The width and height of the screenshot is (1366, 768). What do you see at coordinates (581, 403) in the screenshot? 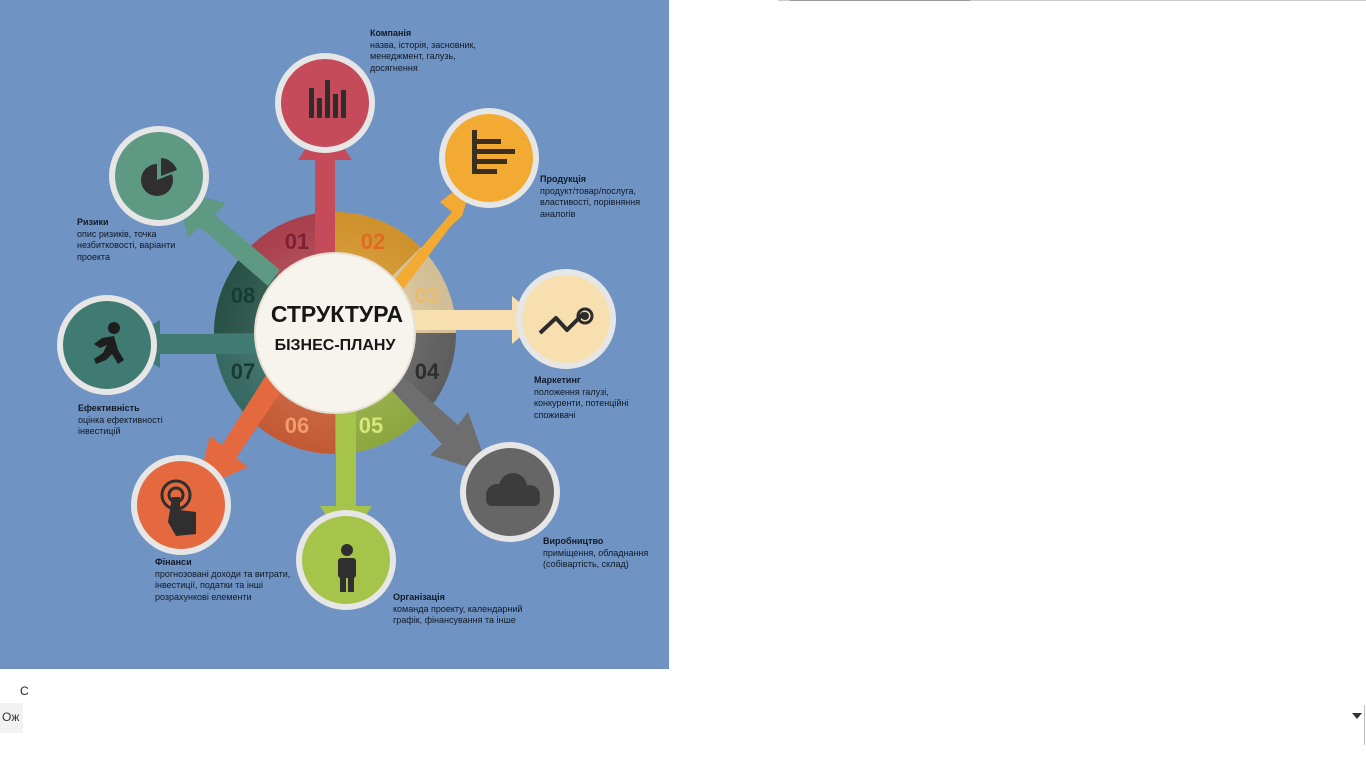
I see `caption-03-line2: конкуренти, потенційні` at bounding box center [581, 403].